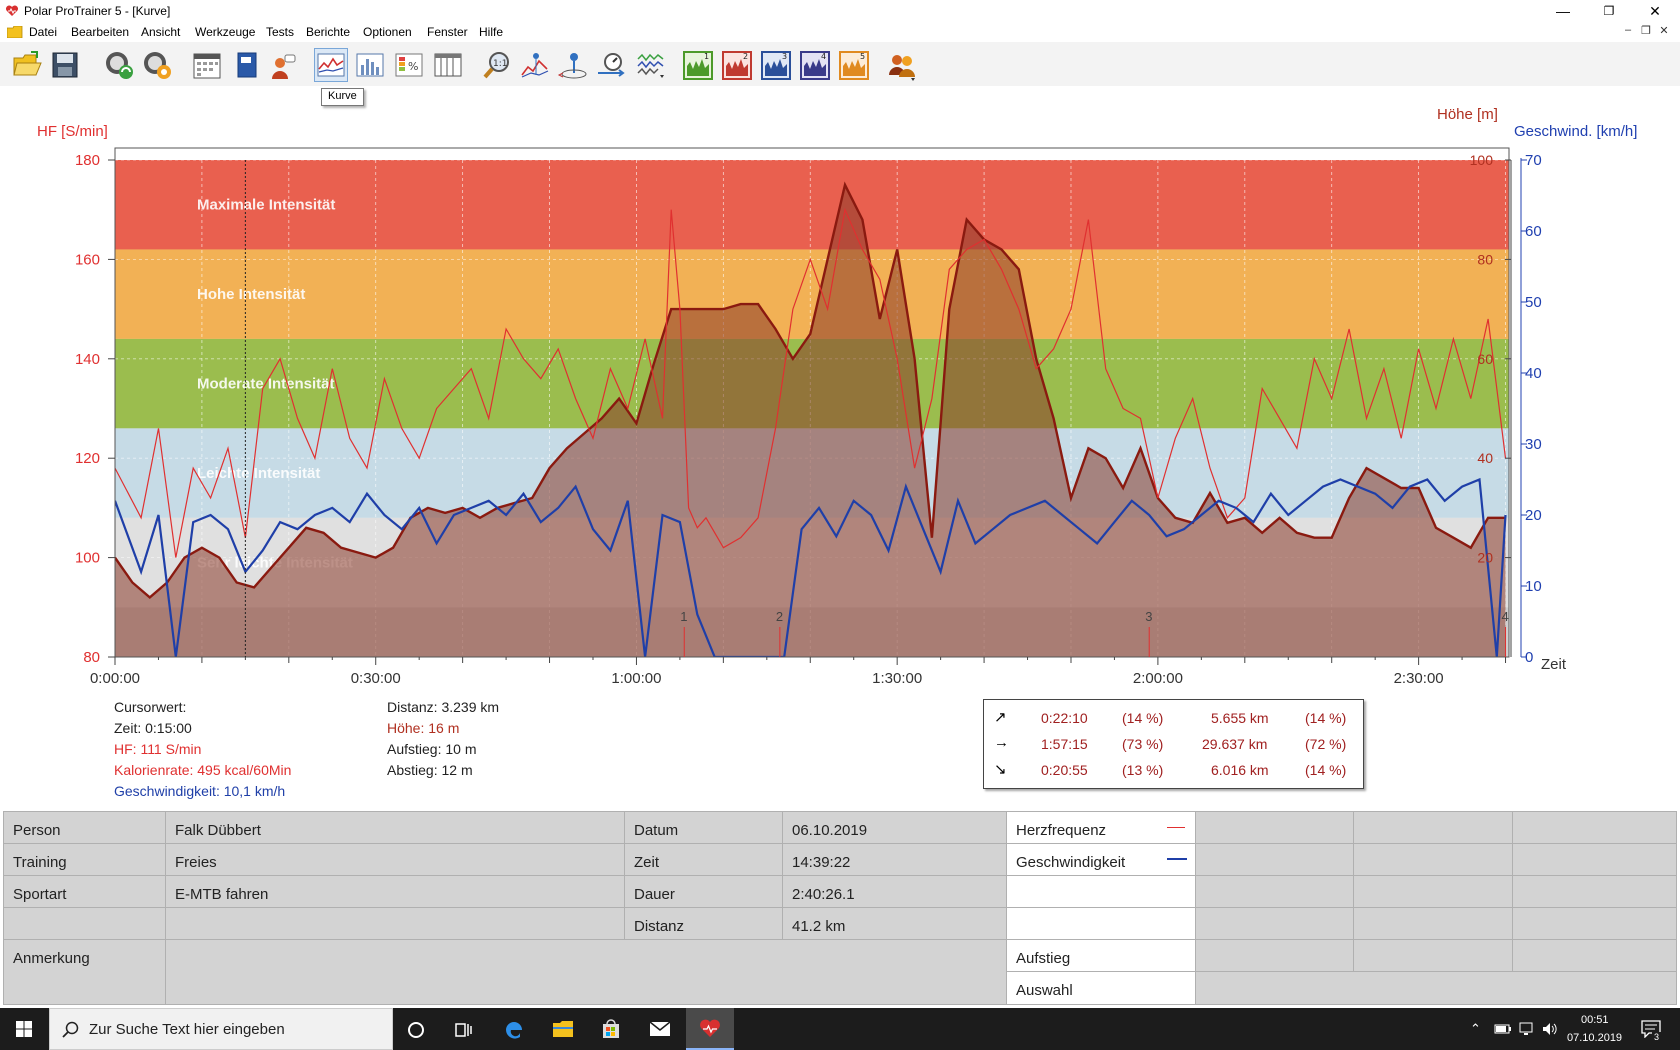  I want to click on curve-button, so click(331, 65).